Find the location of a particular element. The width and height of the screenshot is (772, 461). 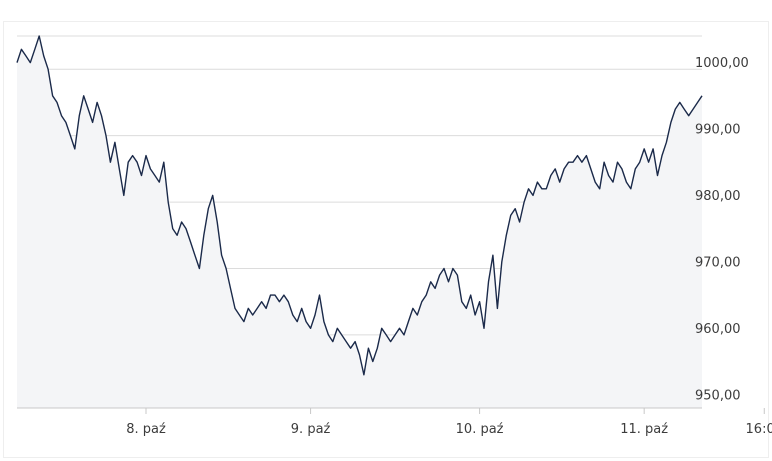

x-tick-label: 11. paź is located at coordinates (644, 429).